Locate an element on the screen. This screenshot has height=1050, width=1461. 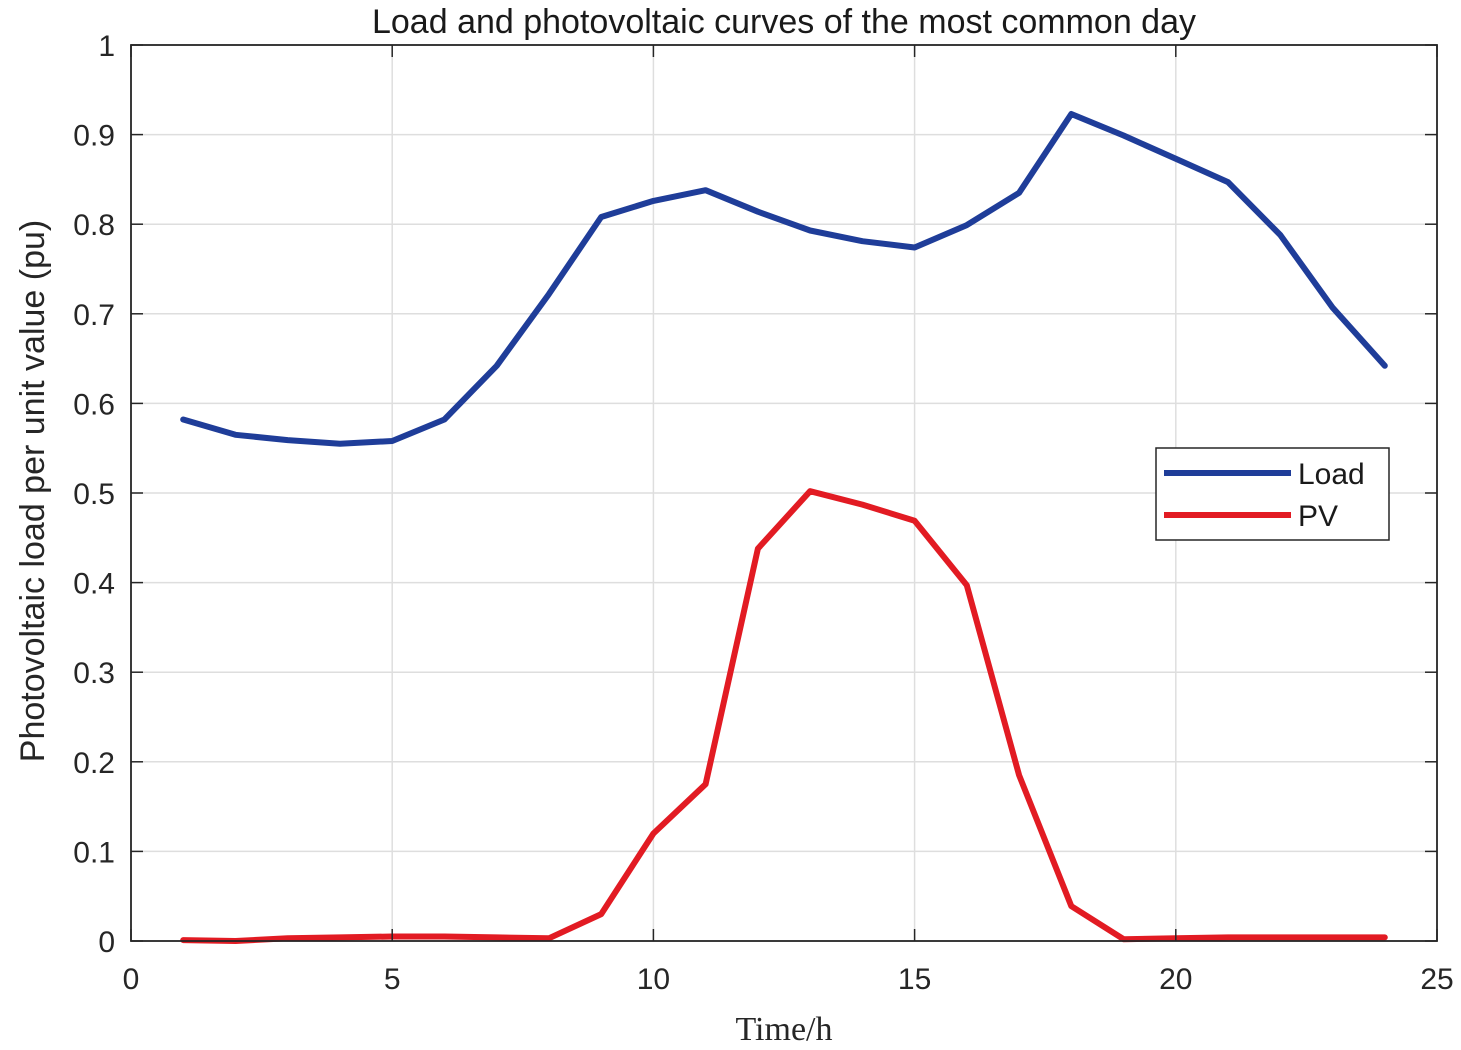
y-axis-label: Photovoltaic load per unit value (pu) is located at coordinates (33, 491).